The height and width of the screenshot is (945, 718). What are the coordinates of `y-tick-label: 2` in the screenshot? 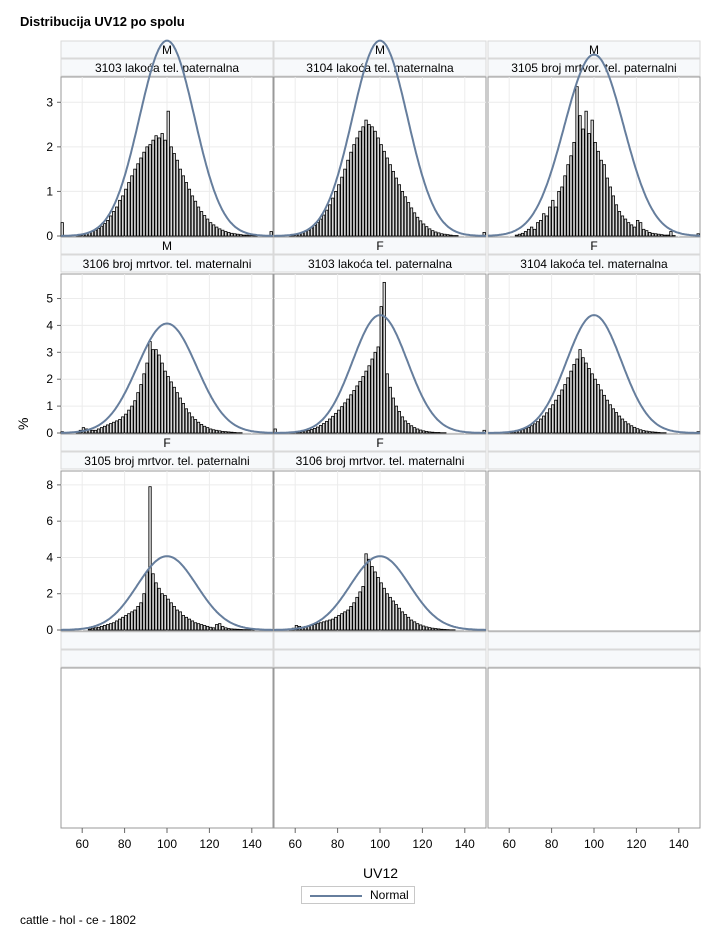 It's located at (49, 147).